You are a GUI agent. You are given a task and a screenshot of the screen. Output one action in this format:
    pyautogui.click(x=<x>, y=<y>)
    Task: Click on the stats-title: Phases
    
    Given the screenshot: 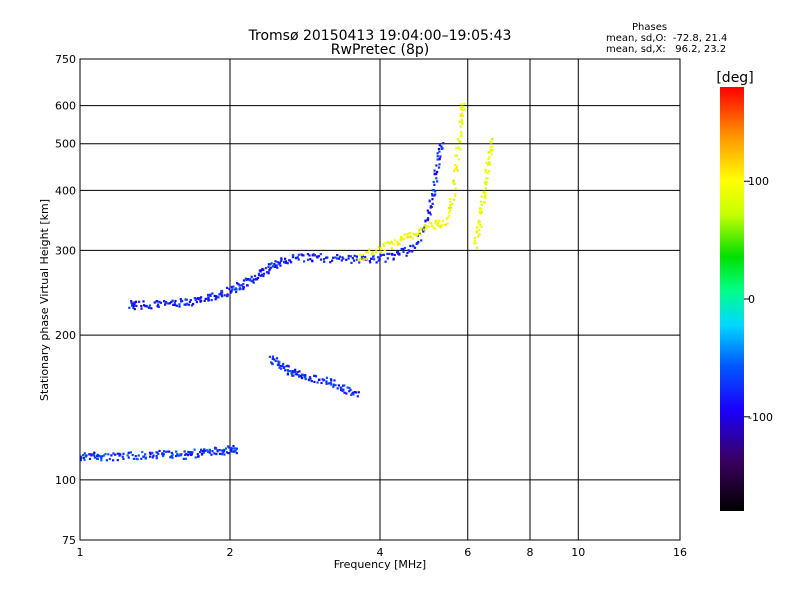 What is the action you would take?
    pyautogui.click(x=650, y=27)
    